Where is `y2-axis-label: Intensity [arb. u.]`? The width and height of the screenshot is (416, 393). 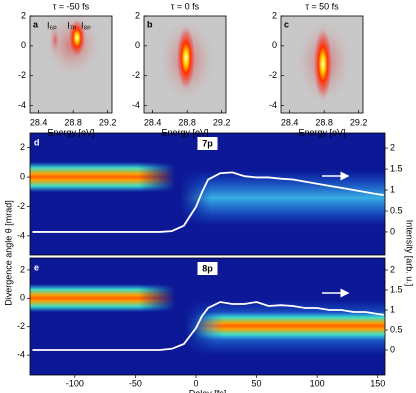
y2-axis-label: Intensity [arb. u.] is located at coordinates (410, 253).